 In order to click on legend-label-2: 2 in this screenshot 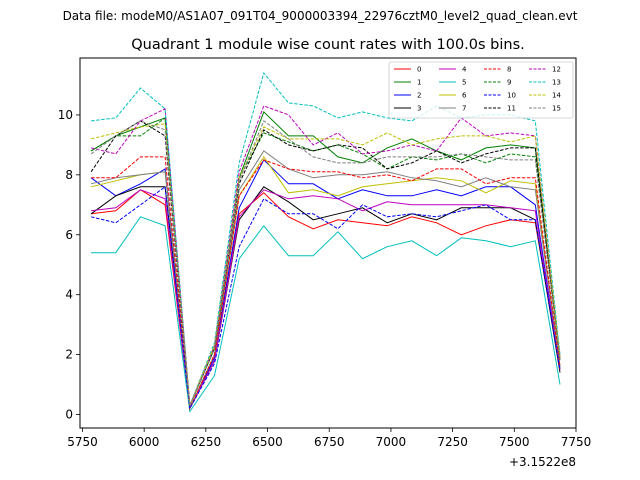, I will do `click(419, 96)`.